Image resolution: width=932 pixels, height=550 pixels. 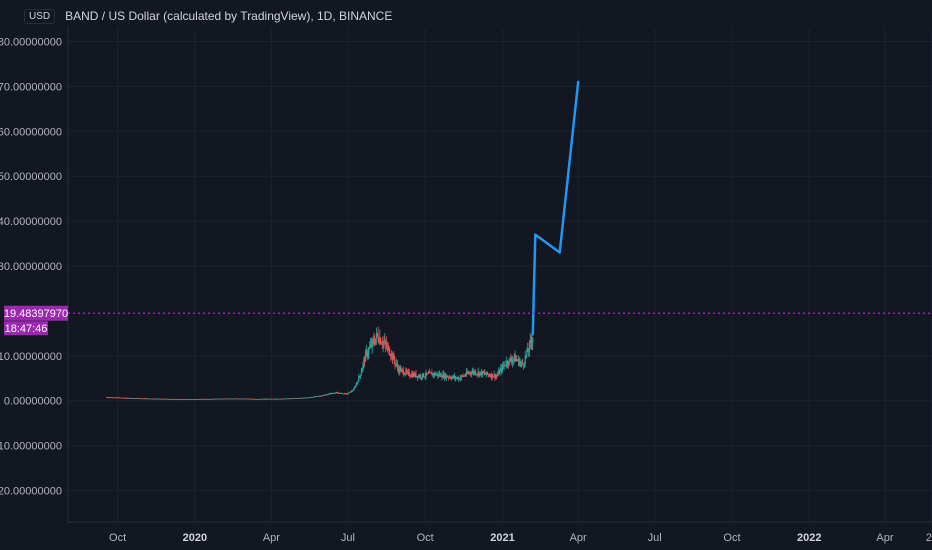 What do you see at coordinates (929, 538) in the screenshot?
I see `x-tick-label: 27` at bounding box center [929, 538].